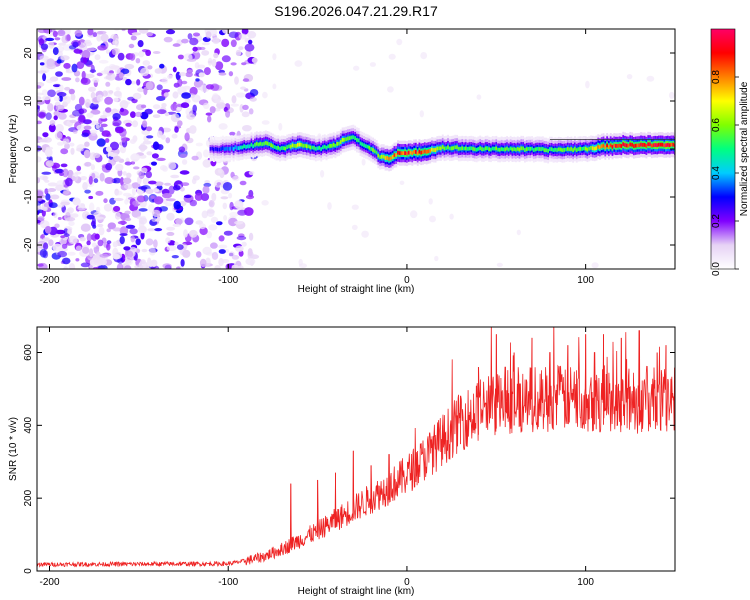 The height and width of the screenshot is (600, 750). I want to click on spectrogram-x-tick-label: 100, so click(585, 280).